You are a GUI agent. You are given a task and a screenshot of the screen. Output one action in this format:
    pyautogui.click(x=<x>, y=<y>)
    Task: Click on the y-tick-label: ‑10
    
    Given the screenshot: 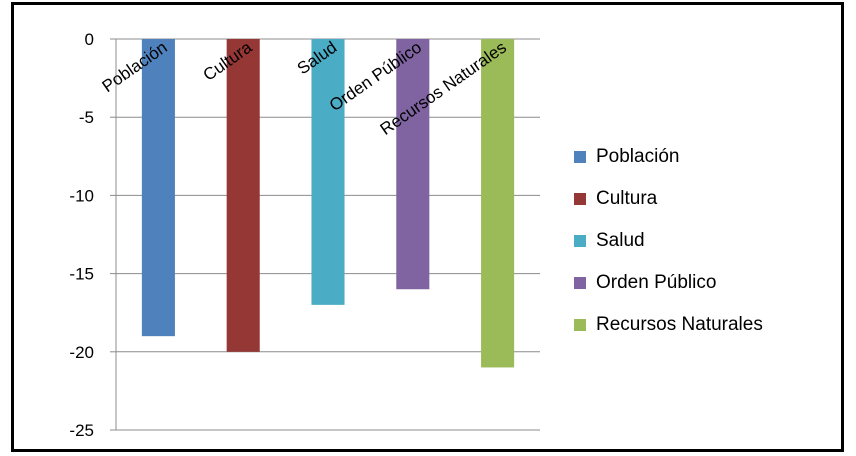 What is the action you would take?
    pyautogui.click(x=81, y=195)
    